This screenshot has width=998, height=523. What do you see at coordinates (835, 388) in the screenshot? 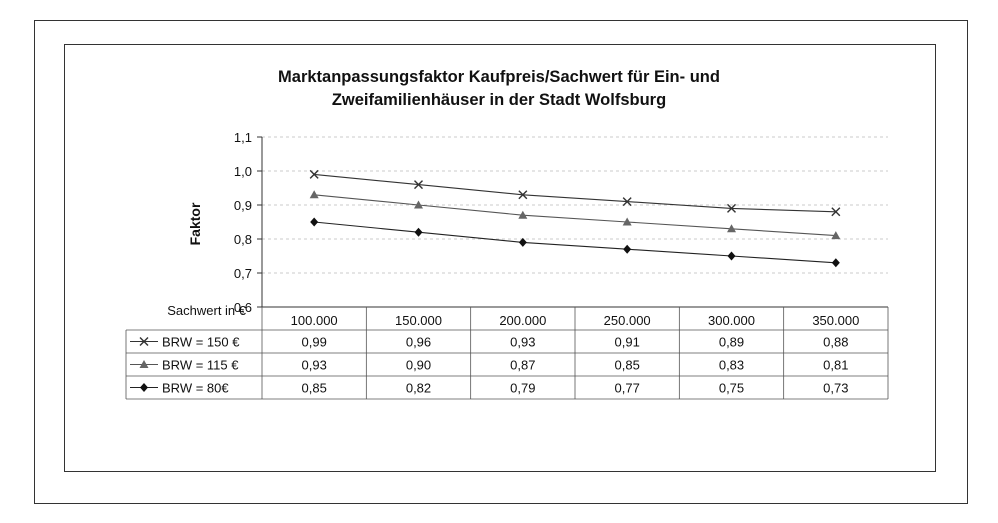
I see `table-cell: 0,73` at bounding box center [835, 388].